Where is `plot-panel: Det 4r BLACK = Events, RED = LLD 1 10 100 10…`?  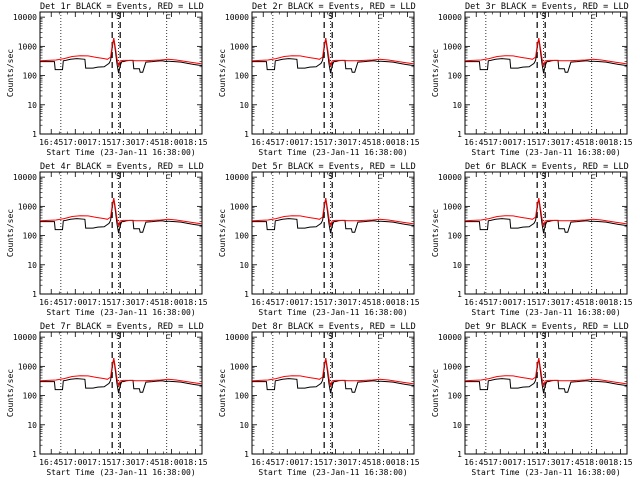
plot-panel: Det 4r BLACK = Events, RED = LLD 1 10 100 10… is located at coordinates (107, 239).